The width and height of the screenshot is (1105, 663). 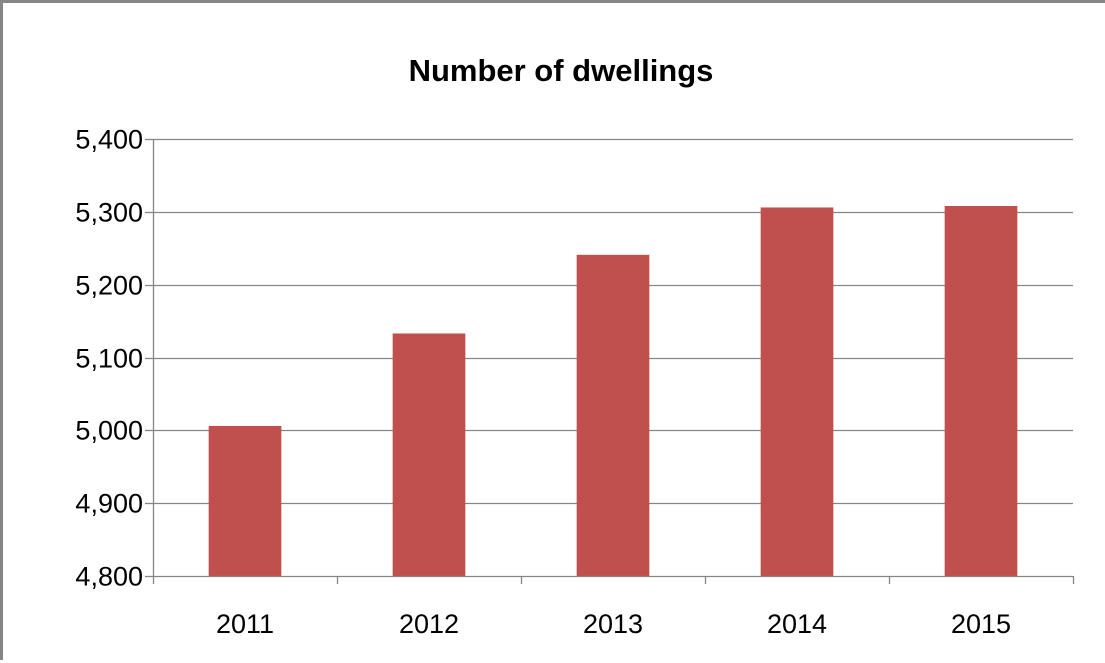 What do you see at coordinates (109, 140) in the screenshot?
I see `y-tick-label: 5,400` at bounding box center [109, 140].